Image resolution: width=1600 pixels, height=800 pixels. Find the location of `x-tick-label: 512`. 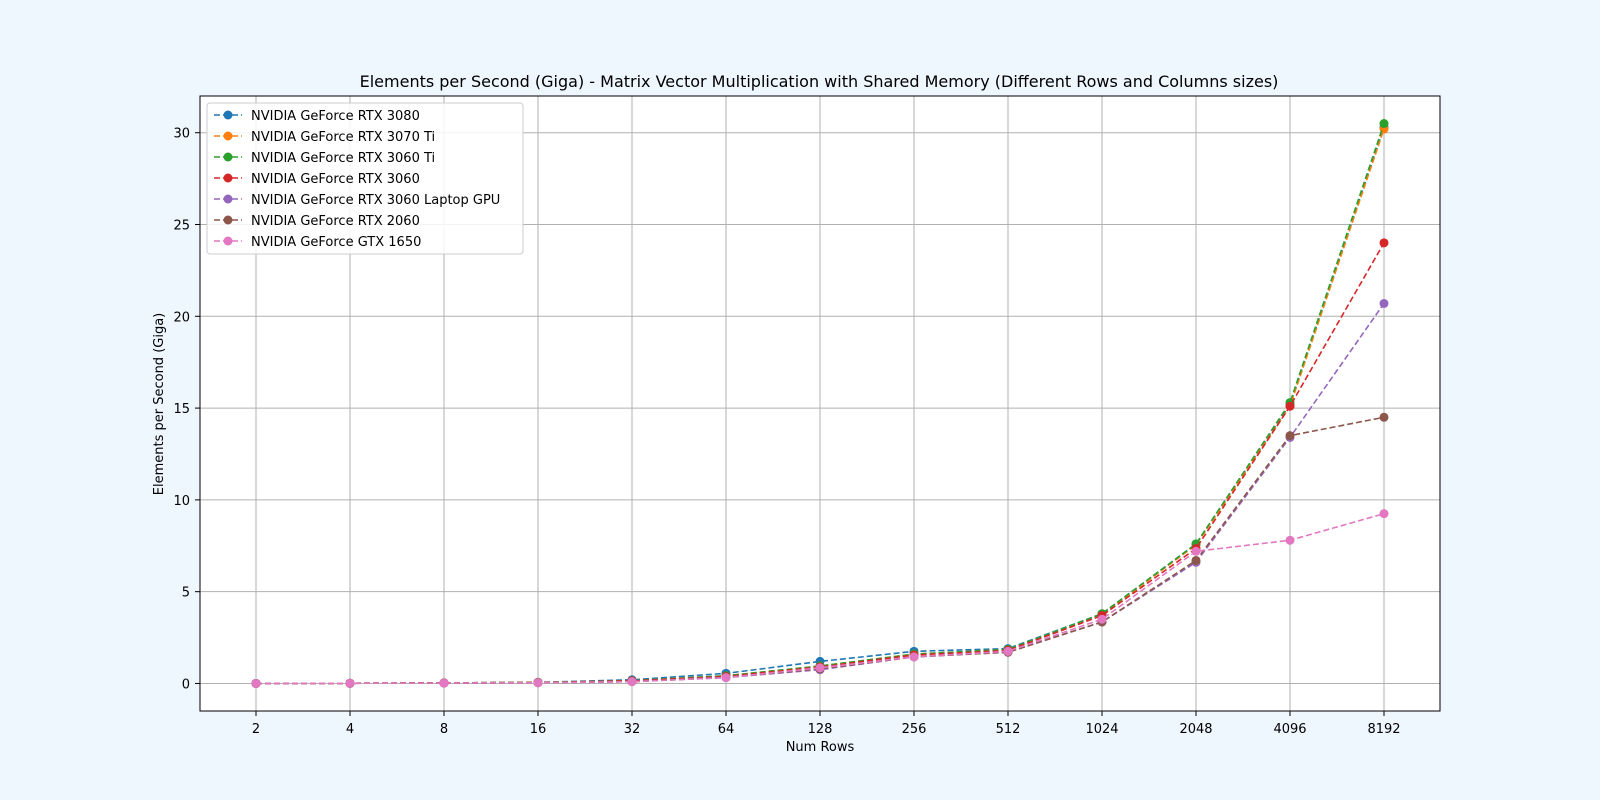

x-tick-label: 512 is located at coordinates (1008, 729).